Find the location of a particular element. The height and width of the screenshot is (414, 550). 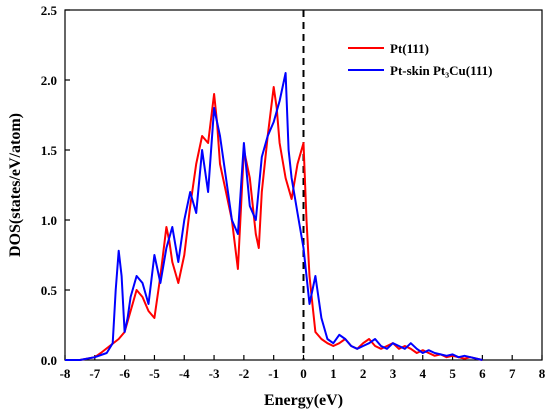

x-tick-label: -2 is located at coordinates (243, 373).